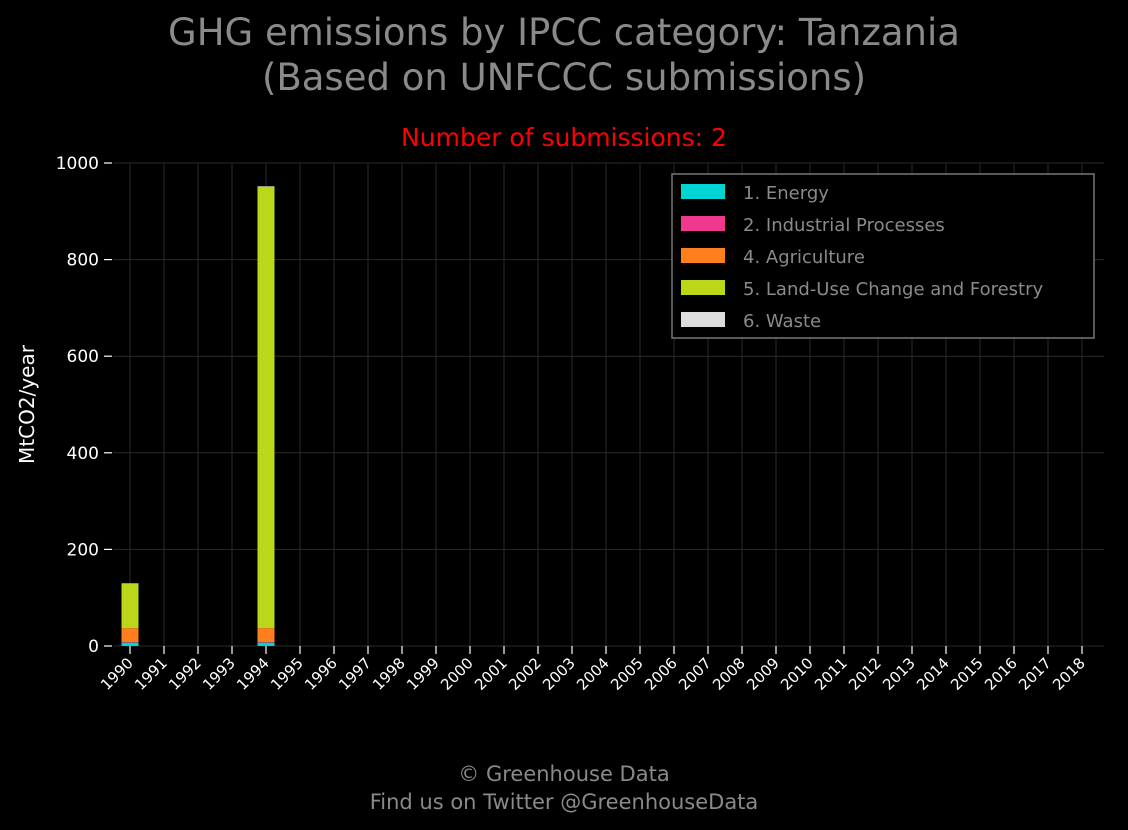 This screenshot has height=830, width=1128. Describe the element at coordinates (83, 357) in the screenshot. I see `y-tick-label: 600` at that location.